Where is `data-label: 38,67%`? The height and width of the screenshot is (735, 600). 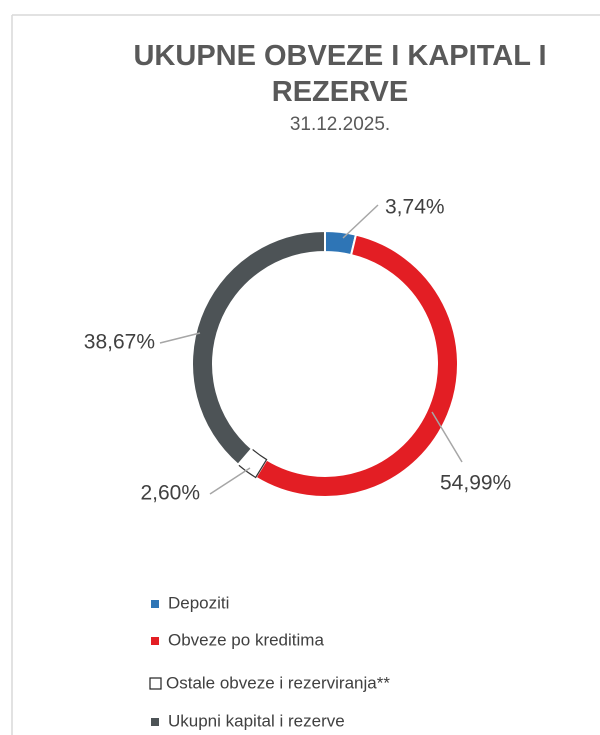
data-label: 38,67% is located at coordinates (119, 342).